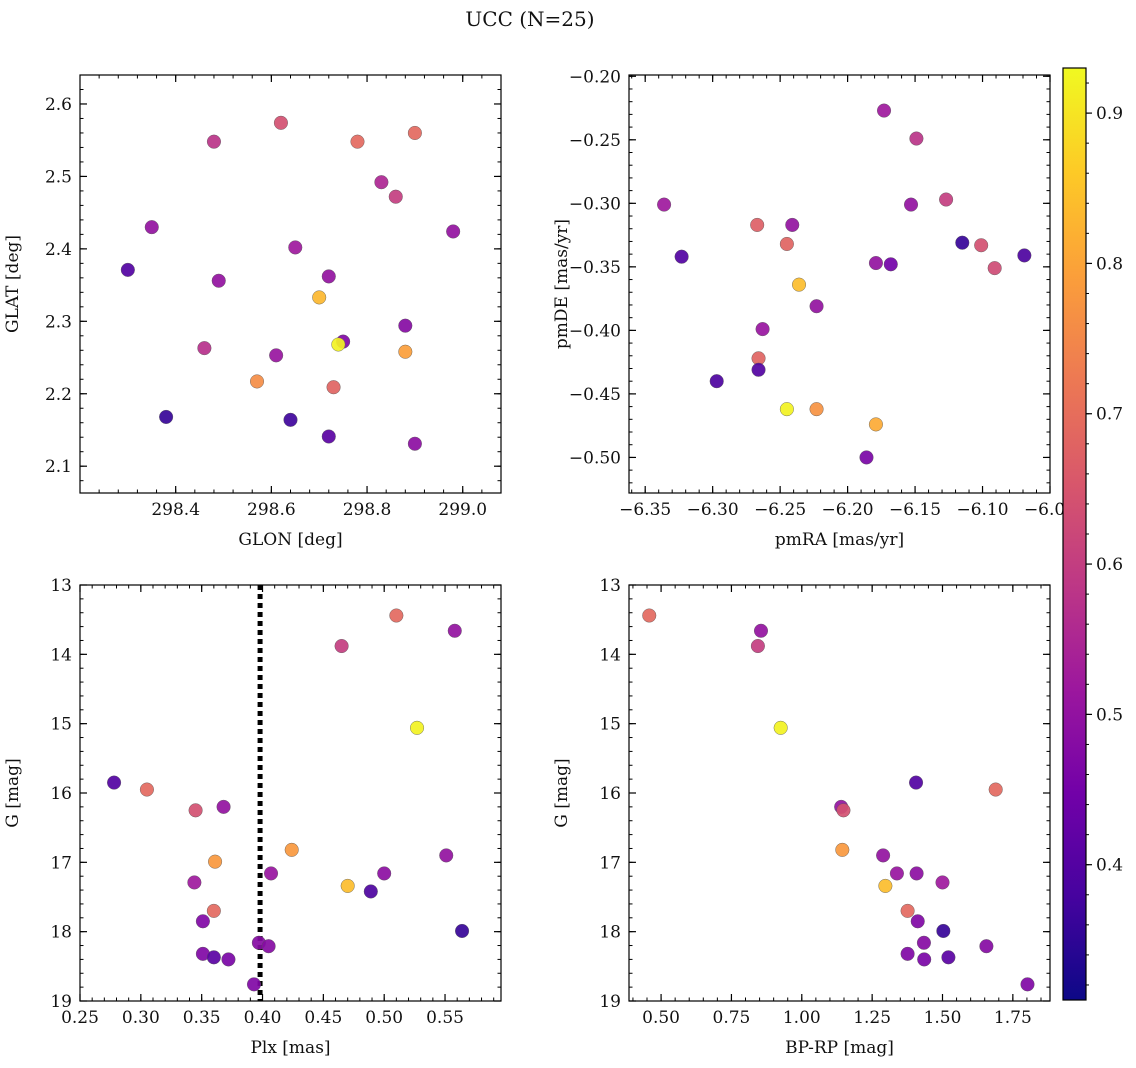 The image size is (1136, 1068). What do you see at coordinates (61, 1002) in the screenshot?
I see `y-tick-label: 19` at bounding box center [61, 1002].